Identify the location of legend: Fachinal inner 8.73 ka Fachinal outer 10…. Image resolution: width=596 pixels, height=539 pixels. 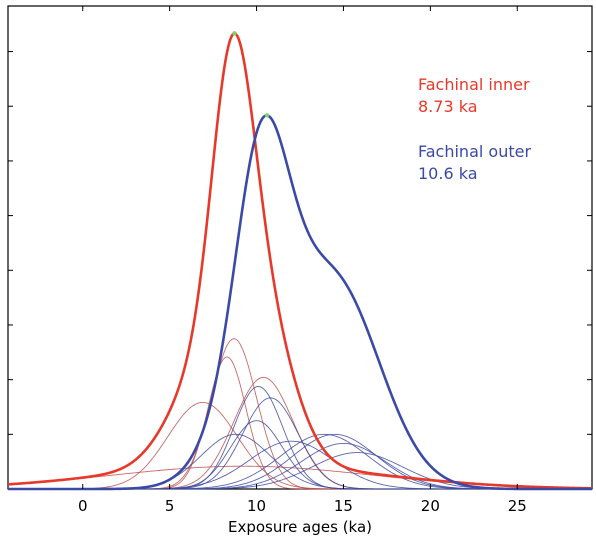
(474, 129).